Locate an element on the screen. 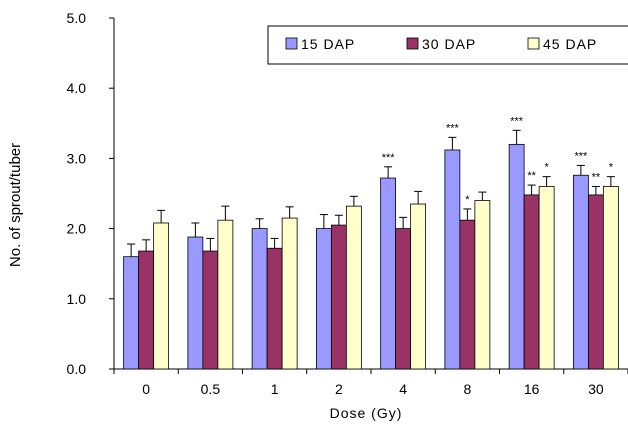 The image size is (628, 426). legend-label: 15 DAP is located at coordinates (328, 44).